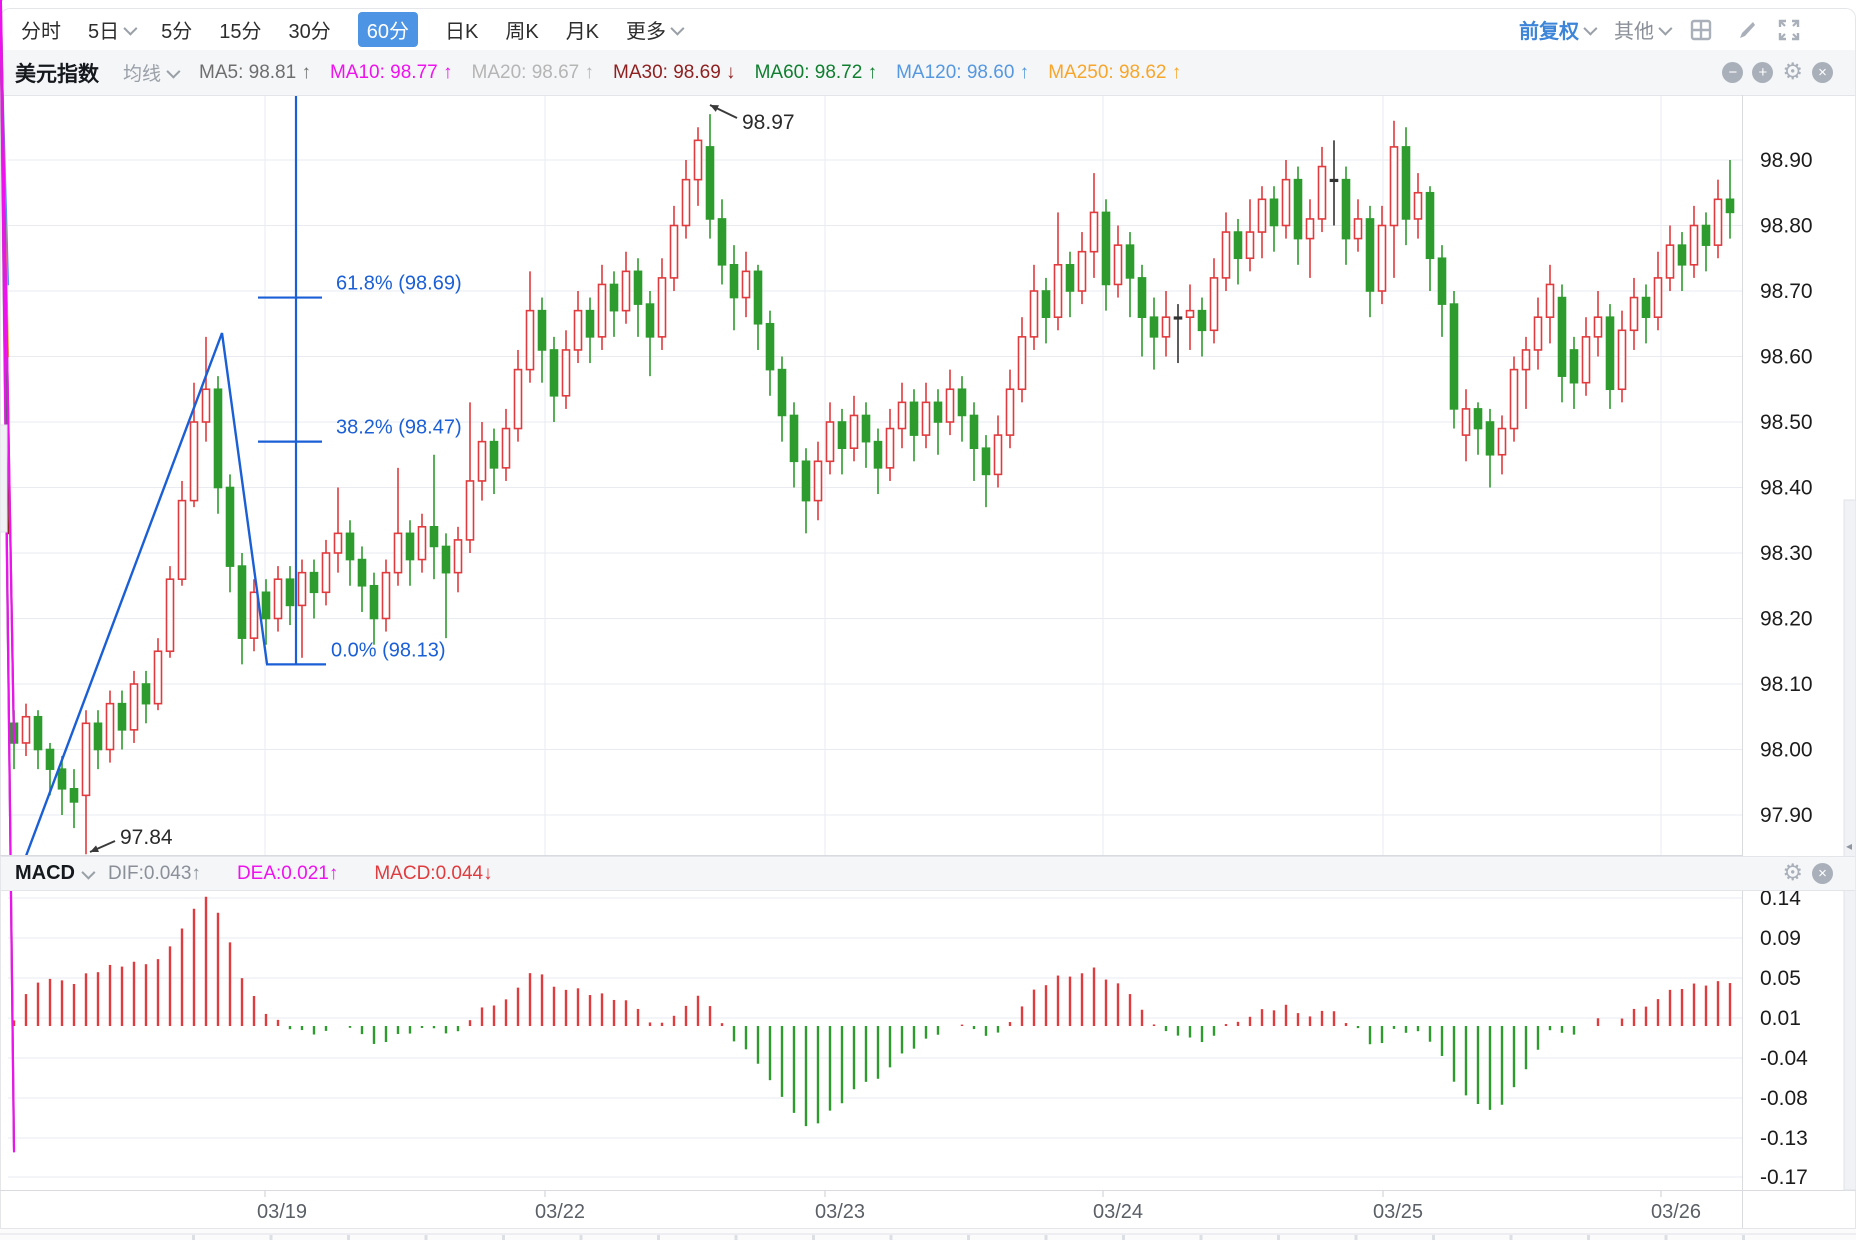 This screenshot has width=1856, height=1240. I want to click on zoom-out-button: −, so click(1733, 72).